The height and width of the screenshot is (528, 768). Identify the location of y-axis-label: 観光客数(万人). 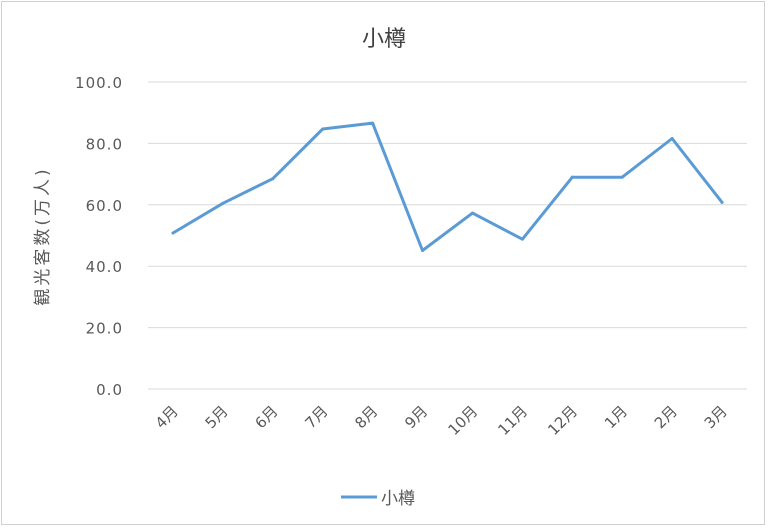
(43, 235).